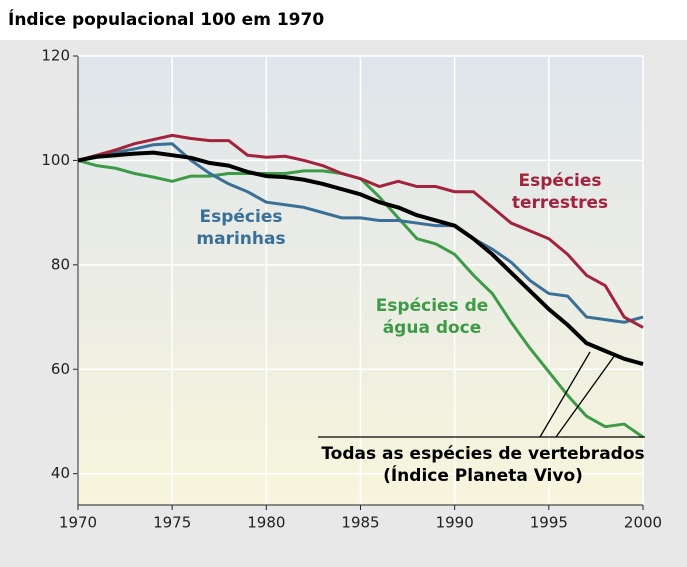  Describe the element at coordinates (432, 306) in the screenshot. I see `annotation: Espécies de` at that location.